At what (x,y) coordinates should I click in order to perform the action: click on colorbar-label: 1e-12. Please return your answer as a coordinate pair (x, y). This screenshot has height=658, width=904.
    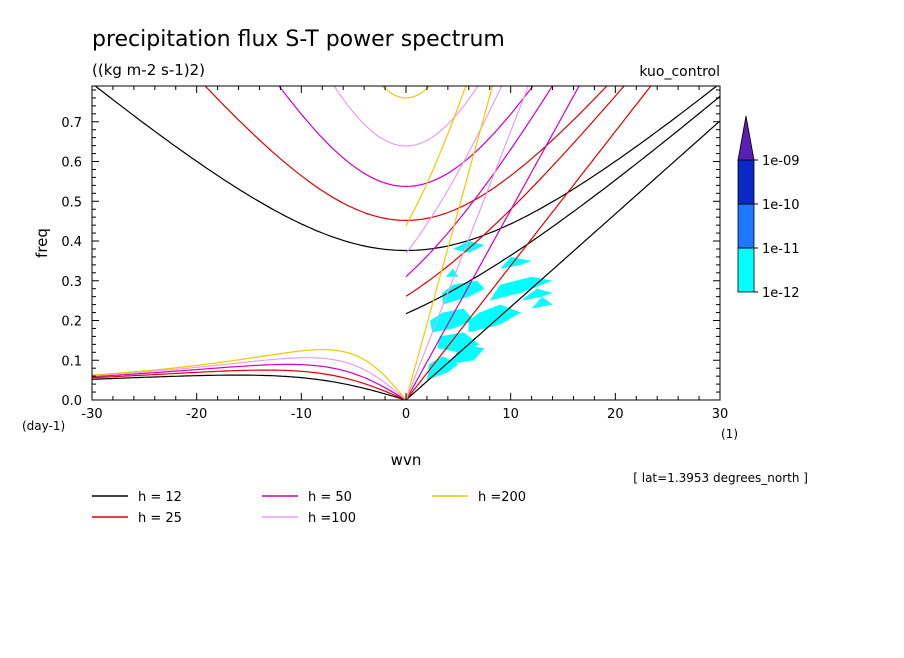
    Looking at the image, I should click on (781, 293).